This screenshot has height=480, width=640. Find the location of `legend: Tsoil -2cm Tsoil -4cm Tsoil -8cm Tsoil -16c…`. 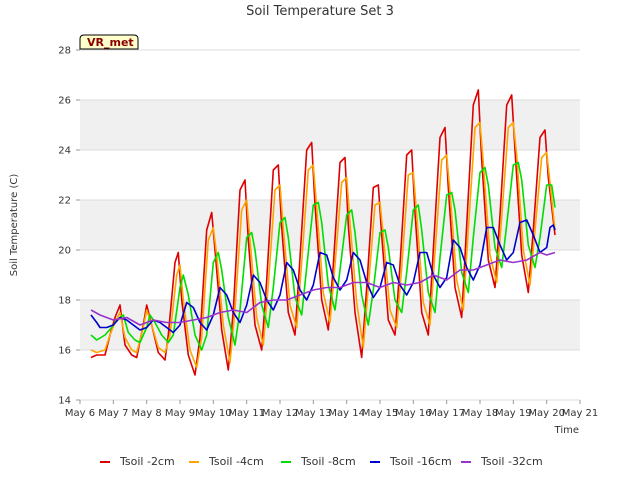

legend: Tsoil -2cm Tsoil -4cm Tsoil -8cm Tsoil -16c… is located at coordinates (321, 461).